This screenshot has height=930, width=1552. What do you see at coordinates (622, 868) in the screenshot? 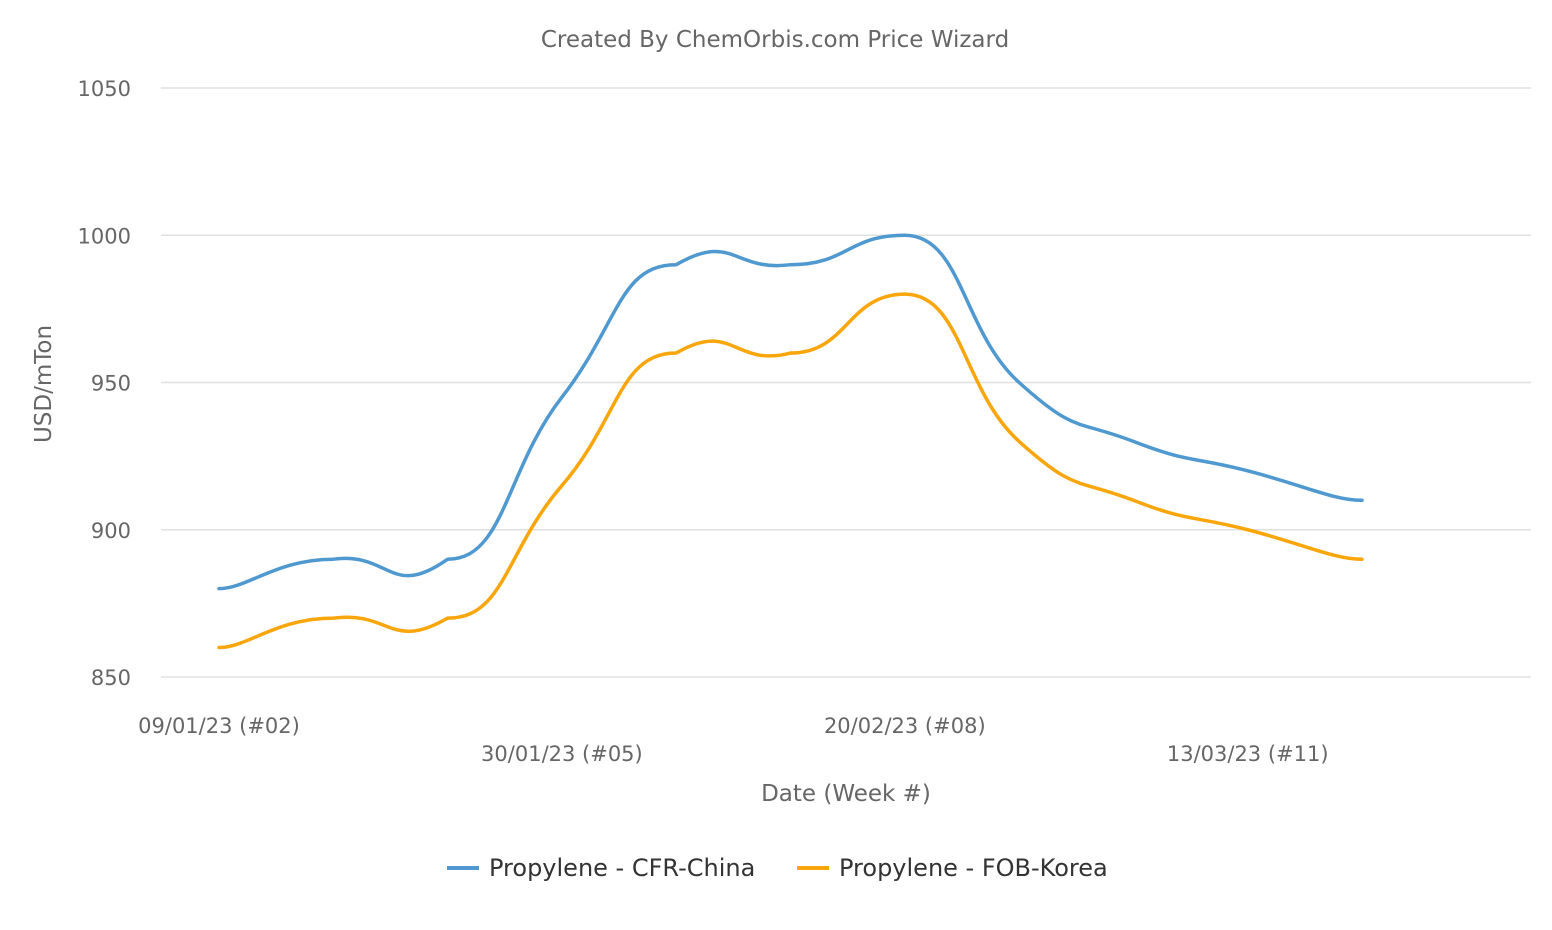
I see `legend-item-label: Propylene - CFR-China` at bounding box center [622, 868].